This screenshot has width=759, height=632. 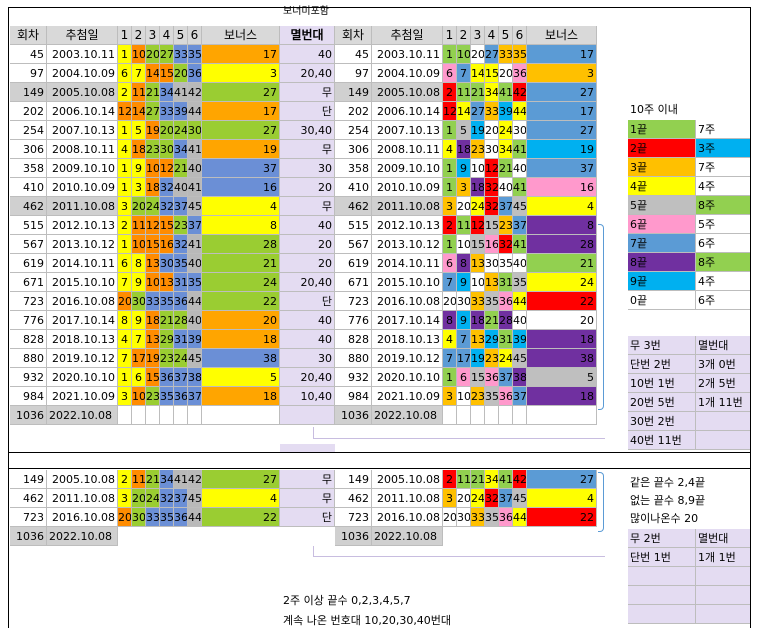 What do you see at coordinates (195, 498) in the screenshot?
I see `sub-num: 45` at bounding box center [195, 498].